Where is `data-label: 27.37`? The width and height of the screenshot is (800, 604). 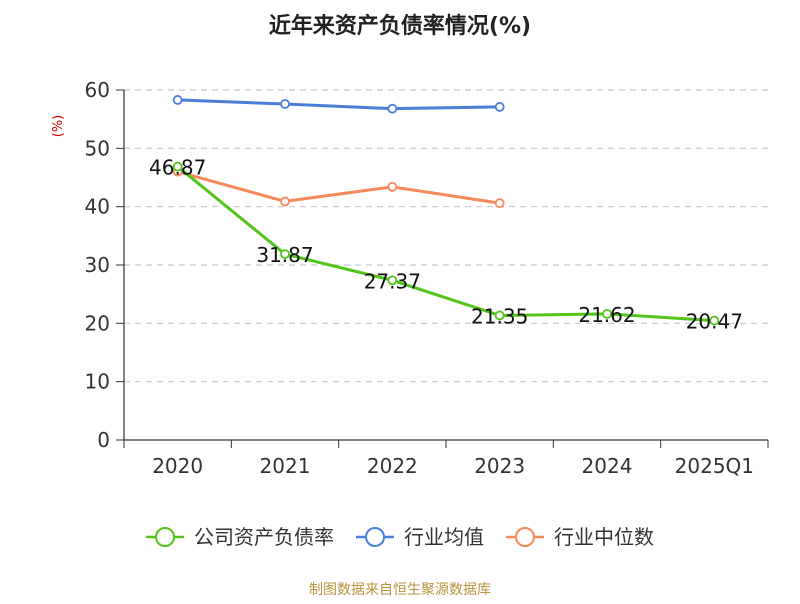 data-label: 27.37 is located at coordinates (392, 281).